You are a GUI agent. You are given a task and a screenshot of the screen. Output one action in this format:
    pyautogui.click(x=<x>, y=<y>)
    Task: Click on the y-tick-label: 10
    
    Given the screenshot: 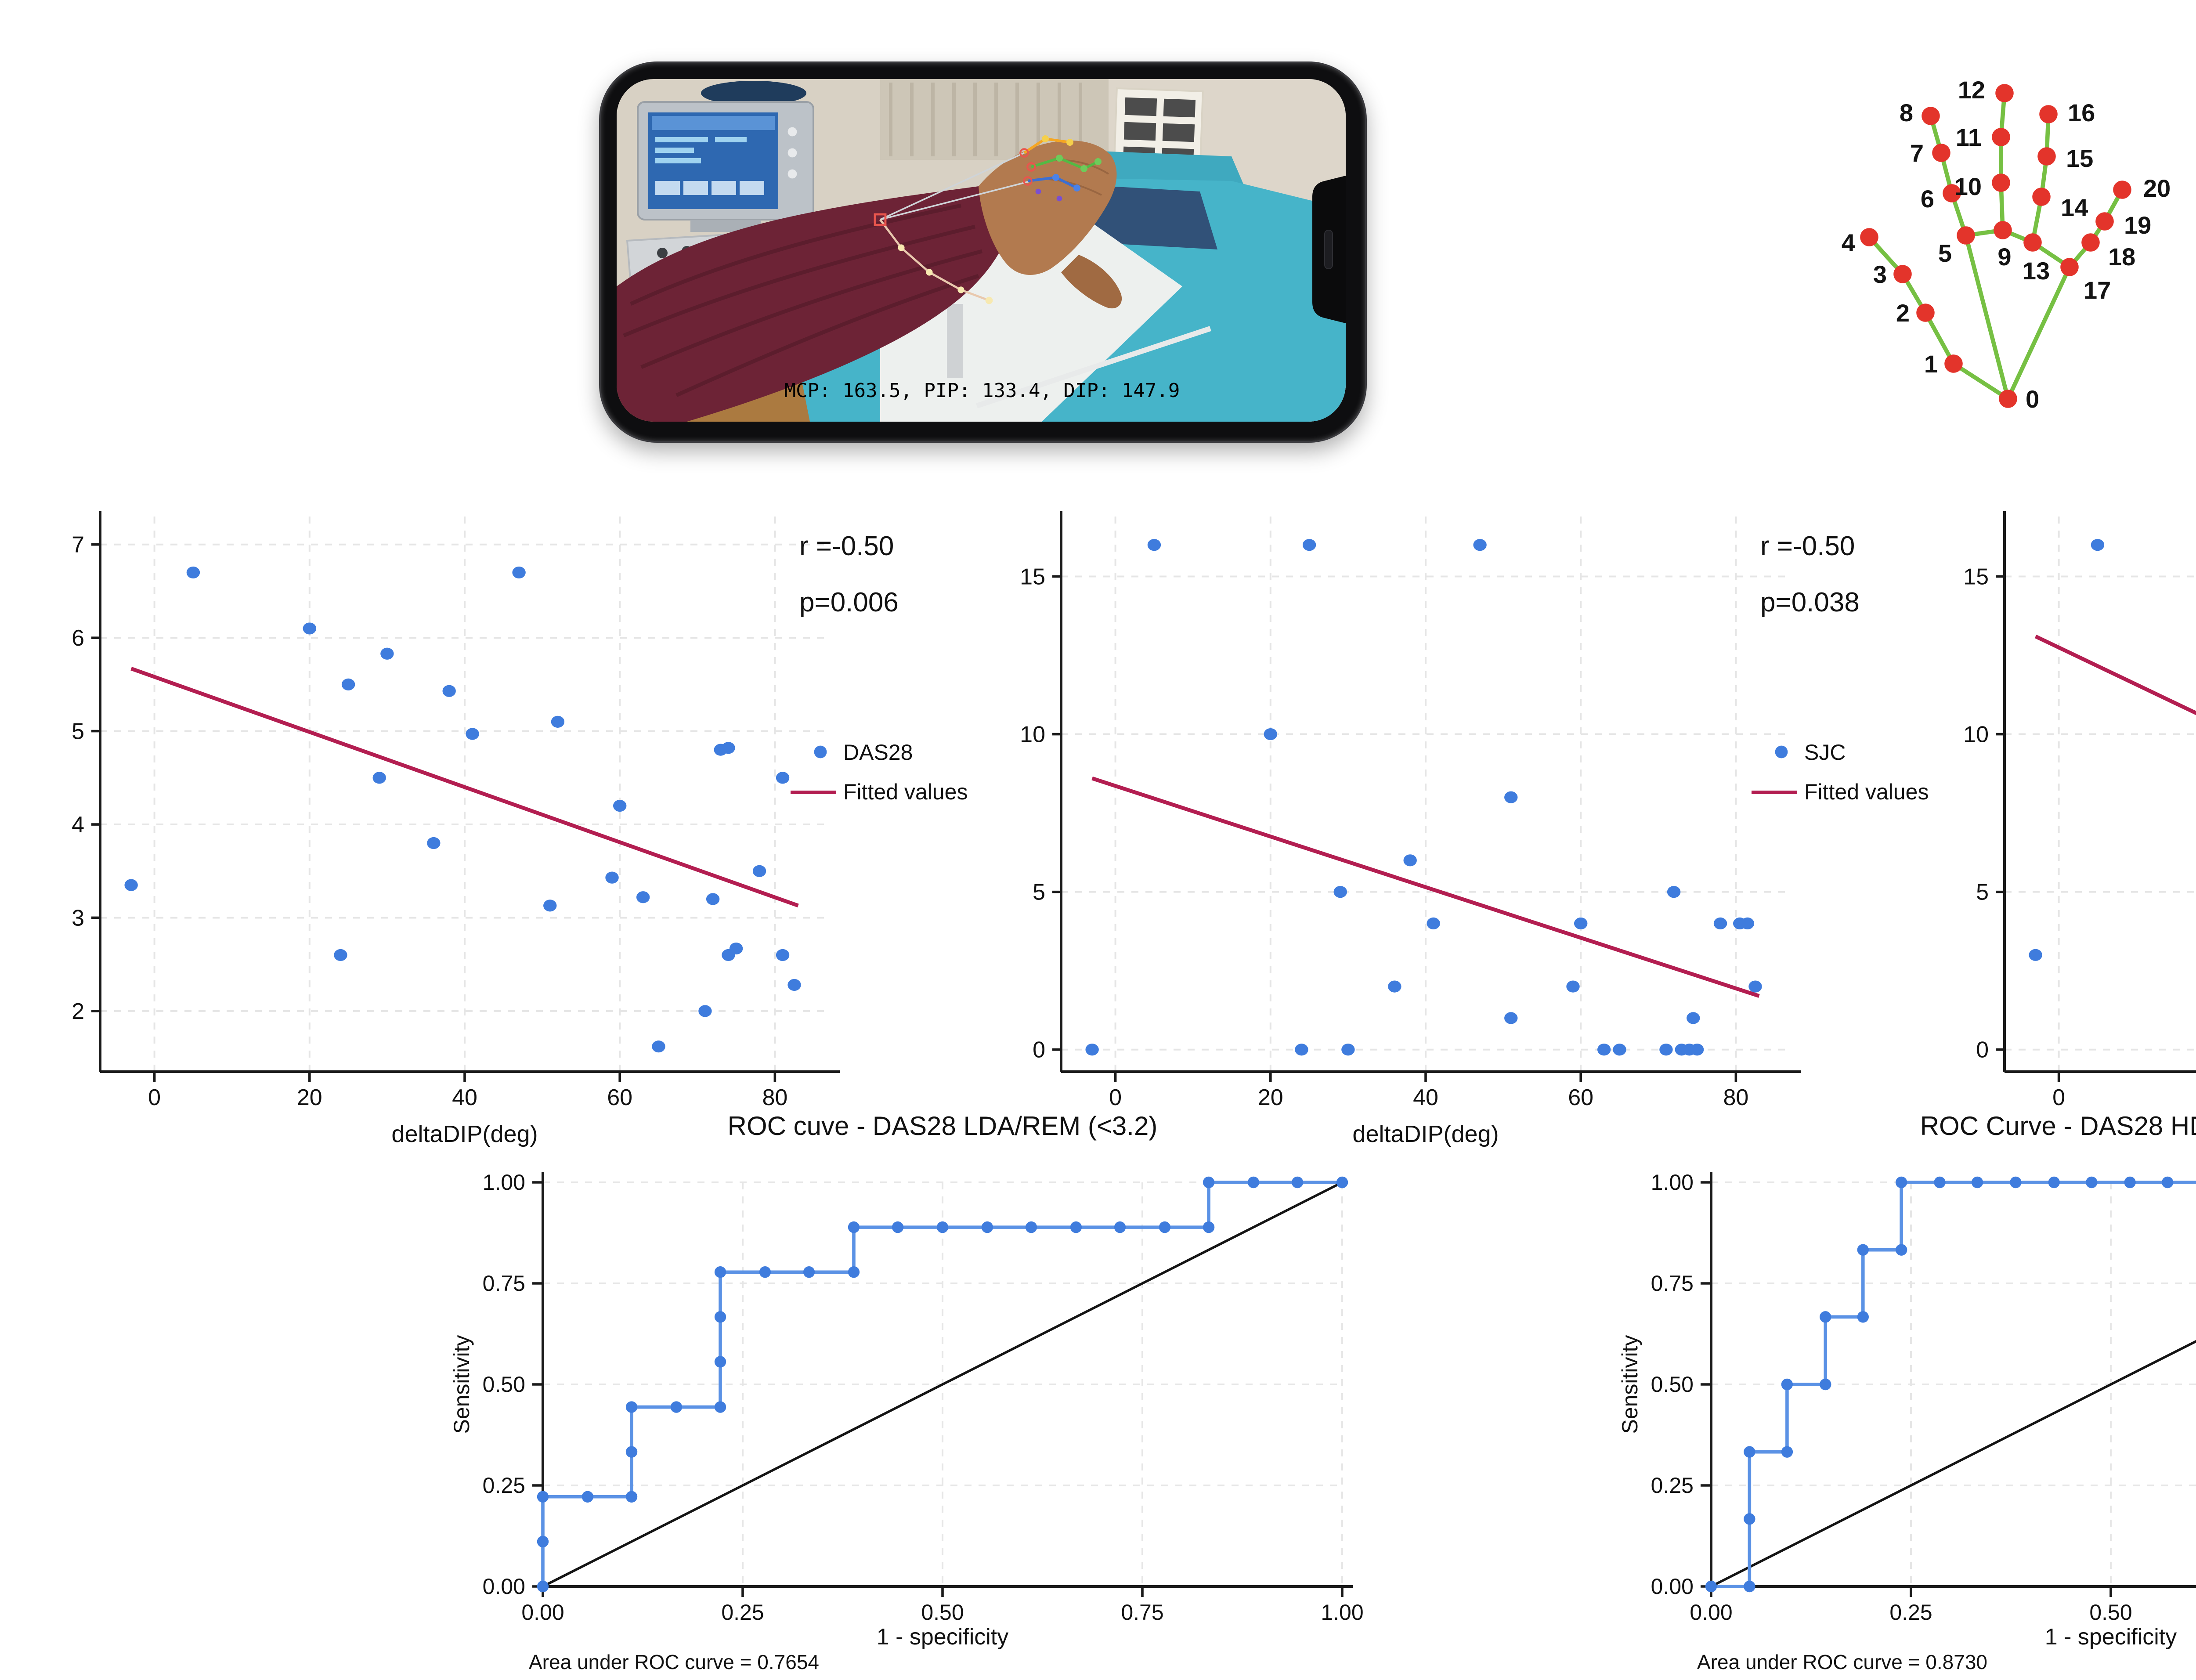 What is the action you would take?
    pyautogui.click(x=1976, y=735)
    